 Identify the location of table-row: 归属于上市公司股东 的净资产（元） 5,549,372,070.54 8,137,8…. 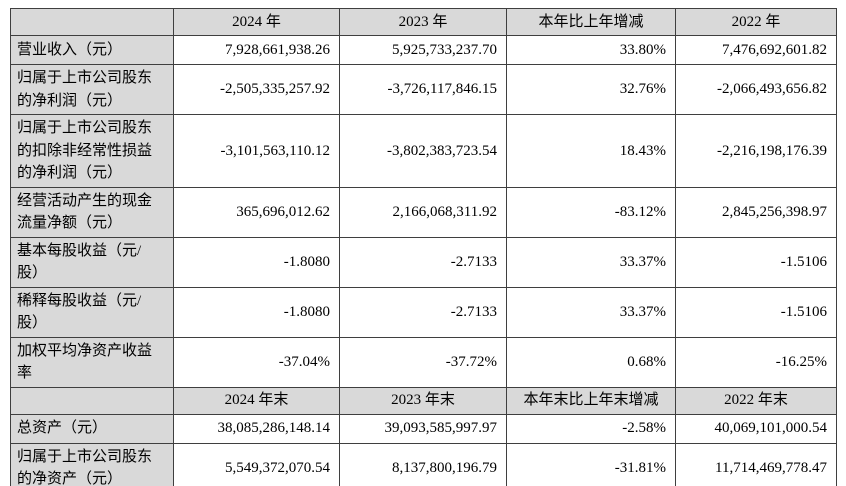
(423, 464).